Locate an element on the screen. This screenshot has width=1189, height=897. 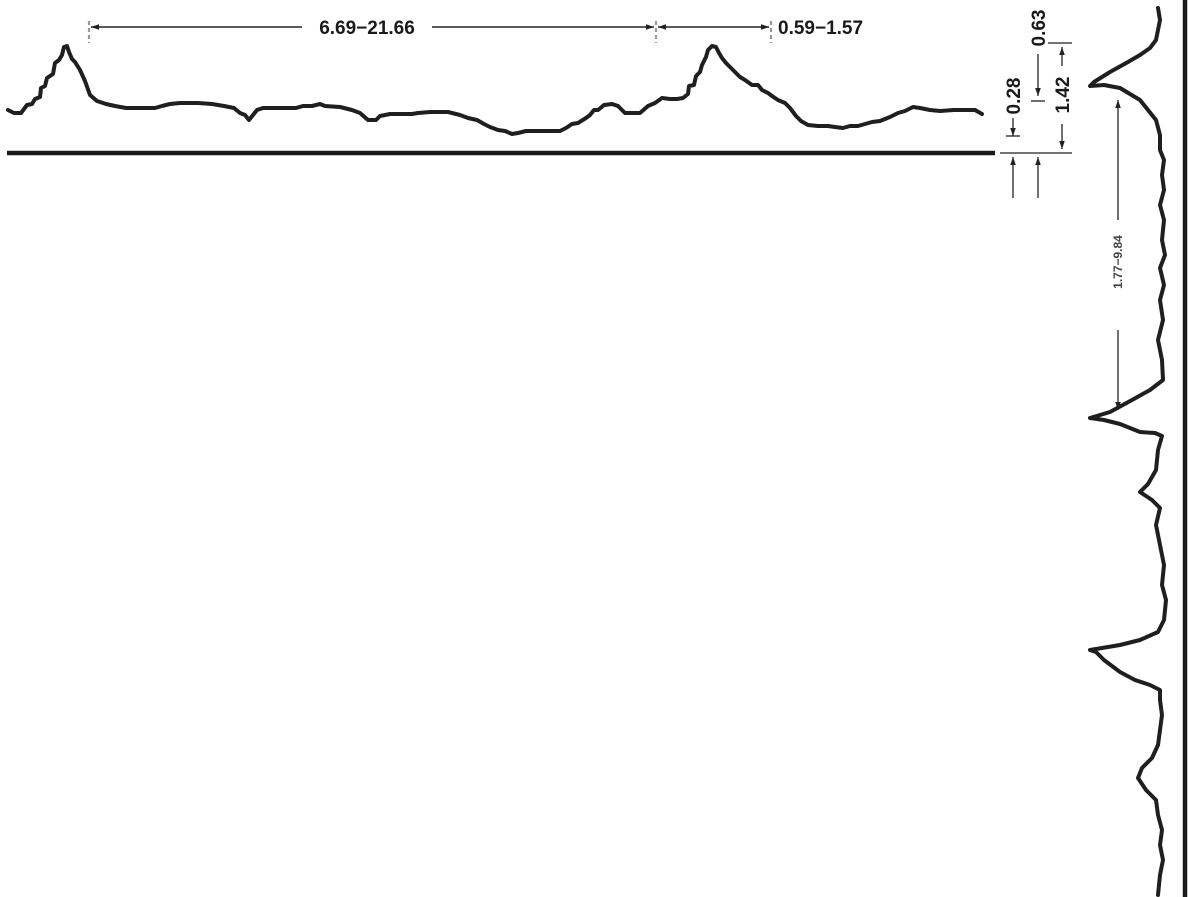
offset-b-label: 0.63 is located at coordinates (1039, 28).